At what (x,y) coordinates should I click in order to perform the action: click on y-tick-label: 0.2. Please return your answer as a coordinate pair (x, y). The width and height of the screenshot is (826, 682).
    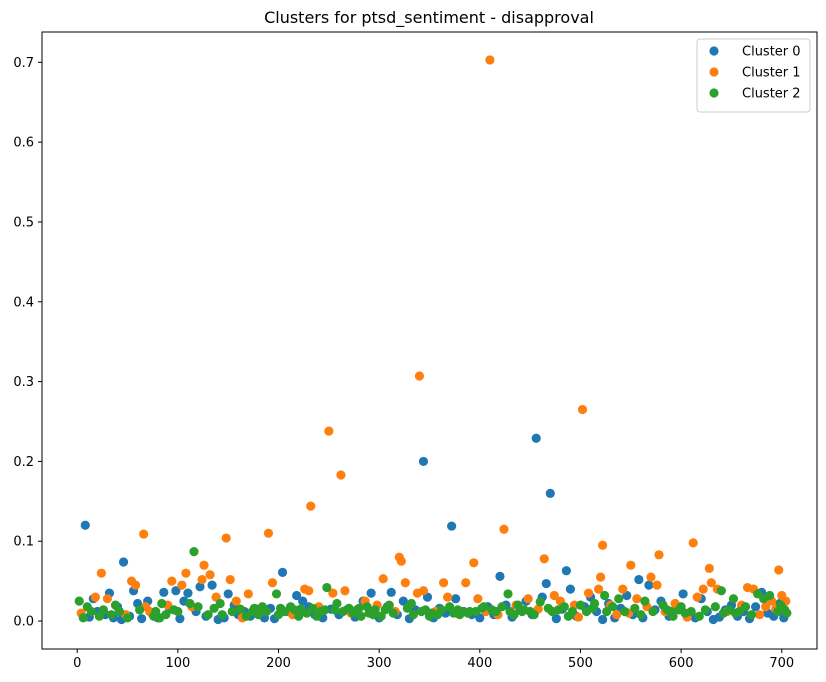
    Looking at the image, I should click on (23, 462).